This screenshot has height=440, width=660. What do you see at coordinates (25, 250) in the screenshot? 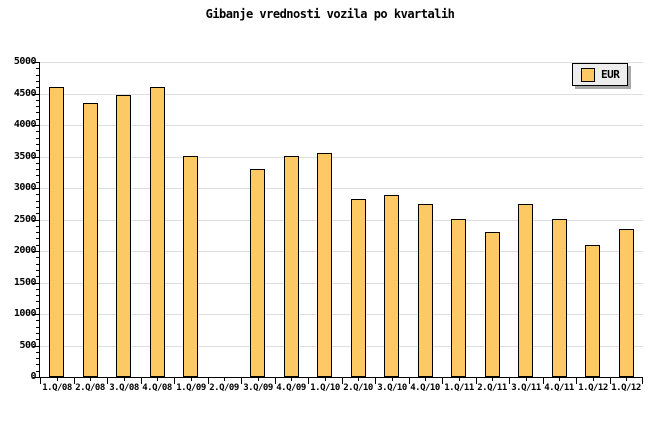
I see `y-tick-label: 2000` at bounding box center [25, 250].